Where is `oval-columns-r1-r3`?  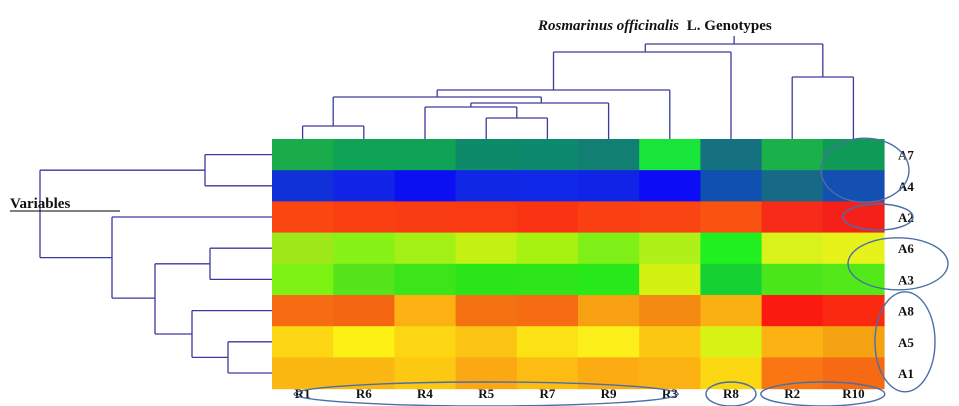 oval-columns-r1-r3 is located at coordinates (486, 393).